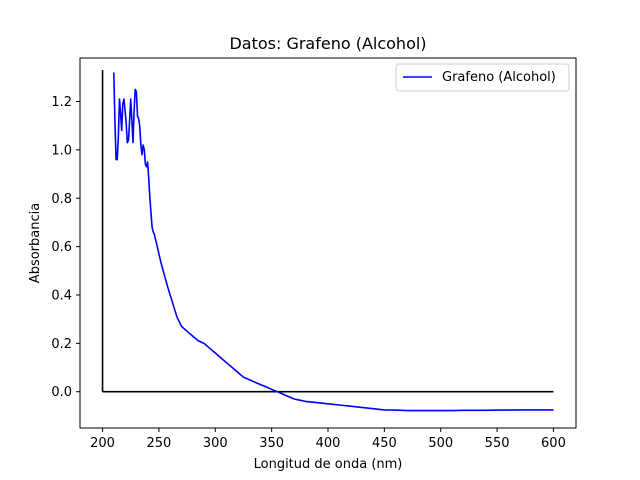 Image resolution: width=640 pixels, height=480 pixels. Describe the element at coordinates (497, 443) in the screenshot. I see `x-tick-label: 550` at that location.